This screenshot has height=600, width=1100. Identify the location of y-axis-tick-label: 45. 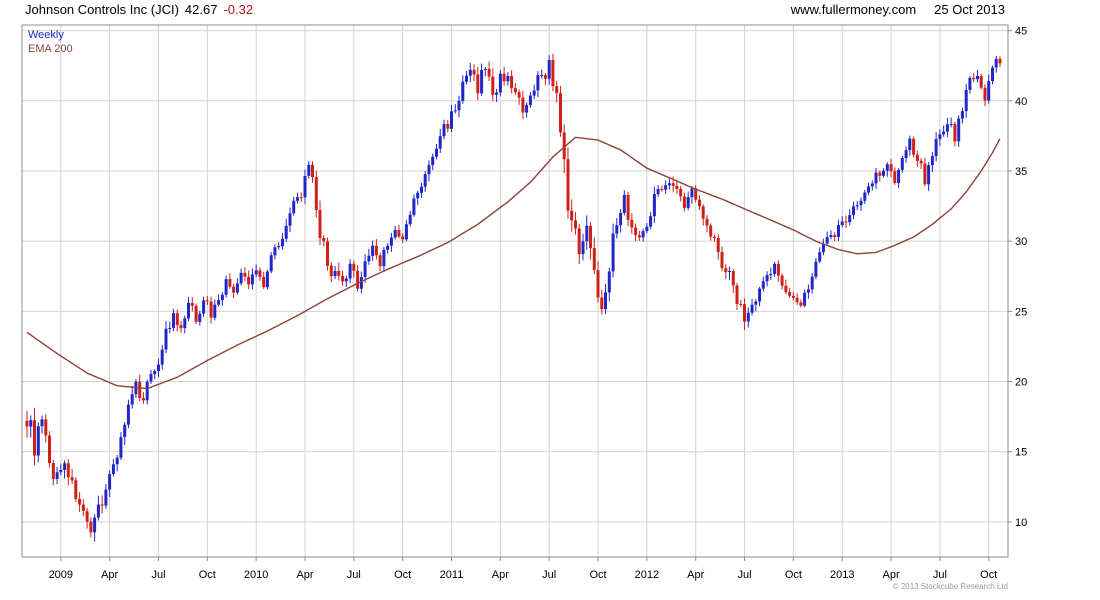
(1021, 32).